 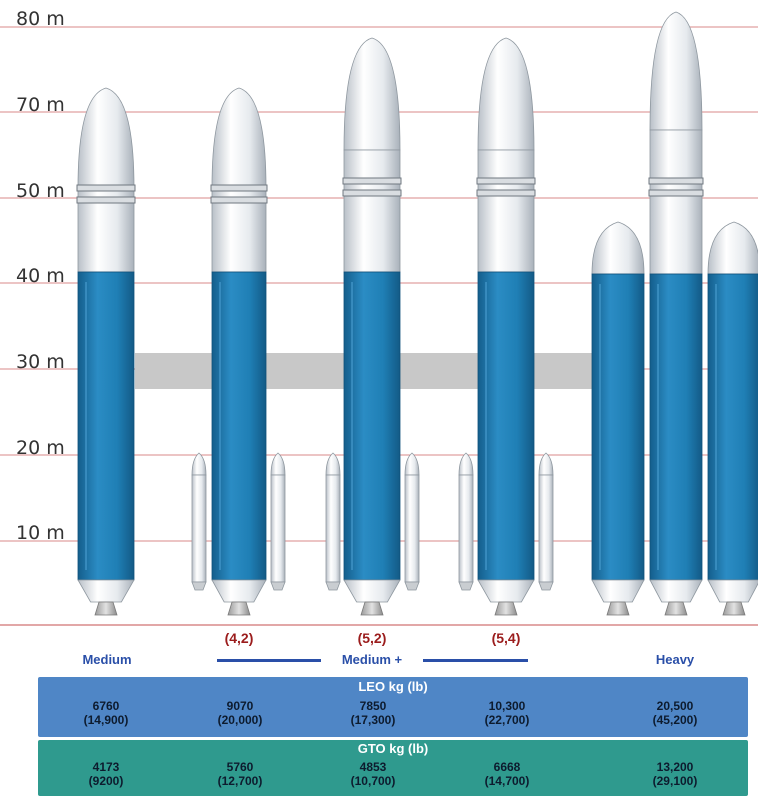 I want to click on gto-cell-5-4: 6668 (14,700), so click(x=507, y=774).